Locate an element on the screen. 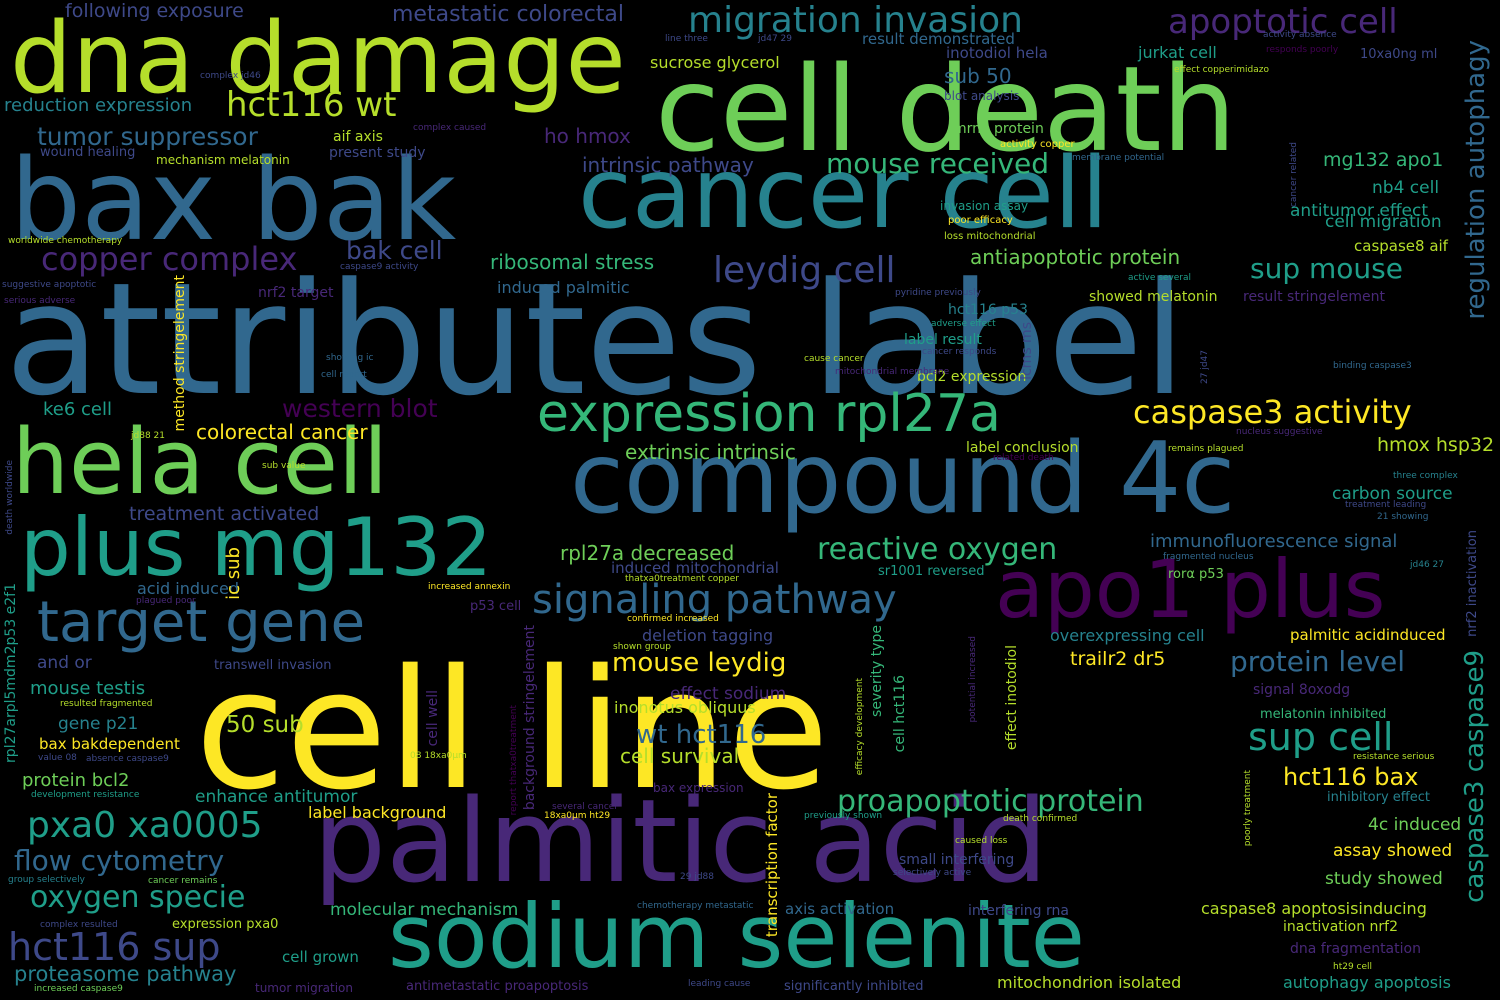  word: 50 sub is located at coordinates (265, 725).